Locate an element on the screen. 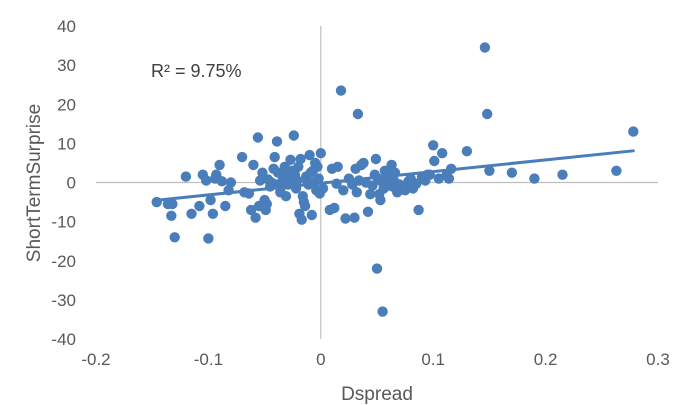 Image resolution: width=696 pixels, height=405 pixels. trendline is located at coordinates (393, 175).